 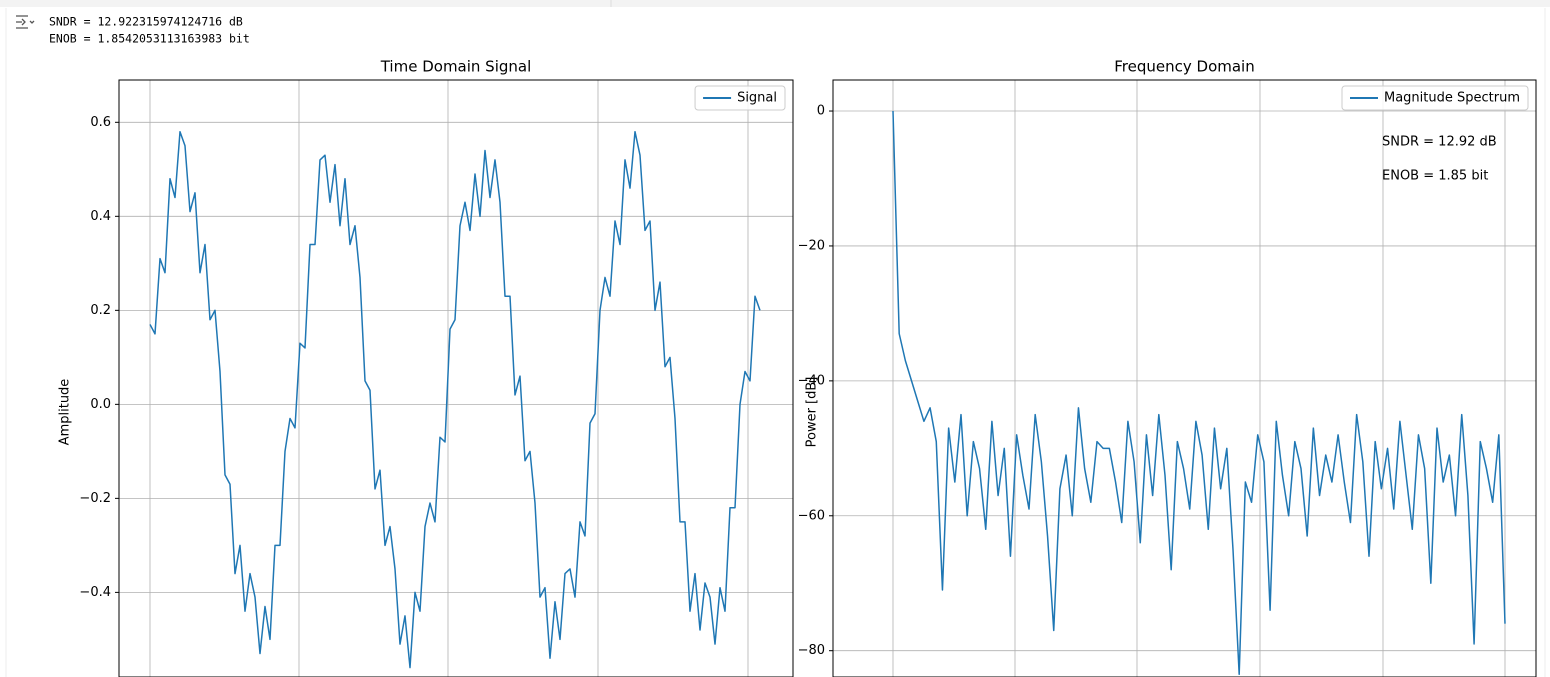 What do you see at coordinates (146, 22) in the screenshot?
I see `output-text: SNDR = 12.922315974124716 dB` at bounding box center [146, 22].